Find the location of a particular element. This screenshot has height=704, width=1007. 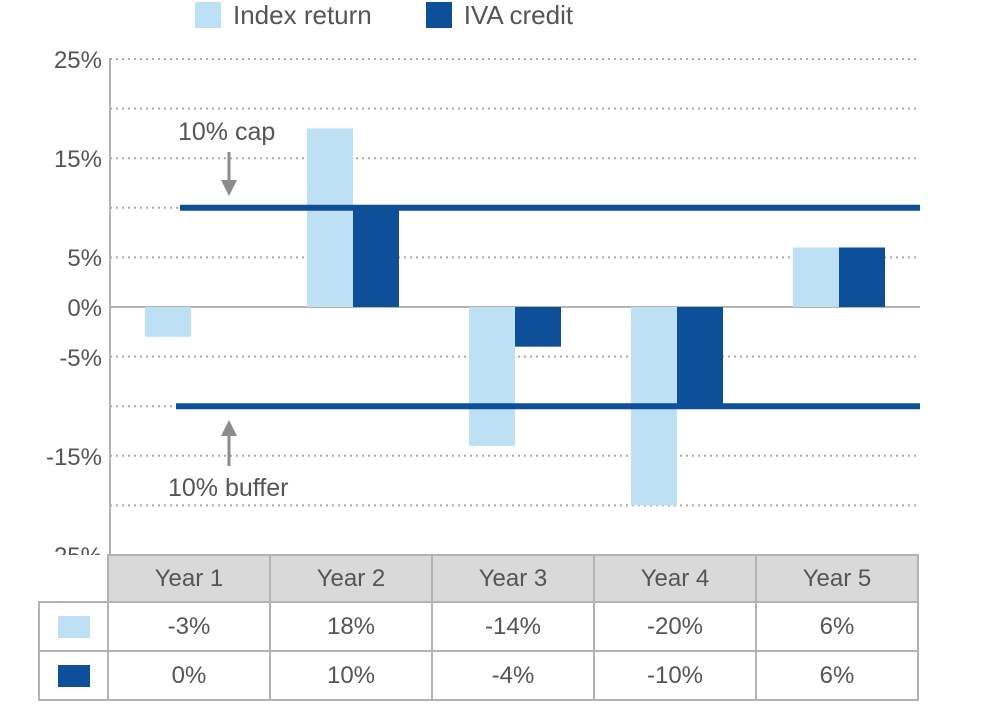

y-tick-label: -15% is located at coordinates (73, 457).